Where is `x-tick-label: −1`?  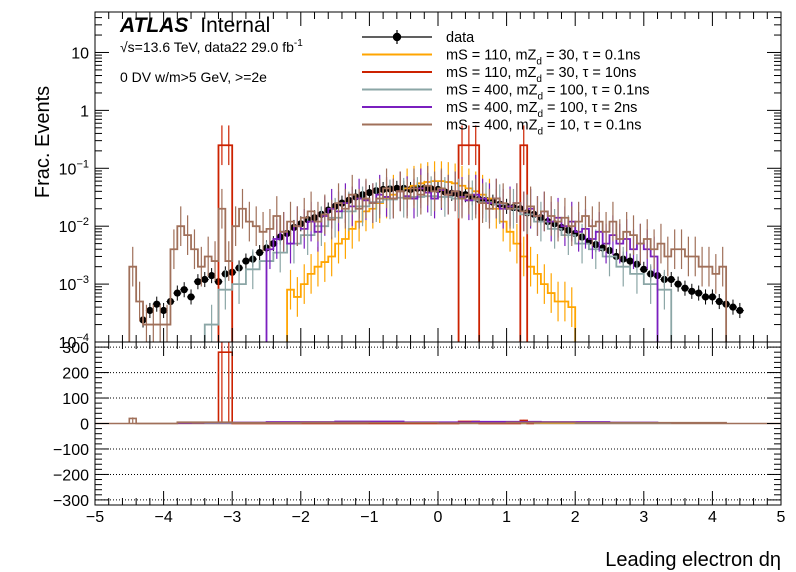
x-tick-label: −1 is located at coordinates (369, 517).